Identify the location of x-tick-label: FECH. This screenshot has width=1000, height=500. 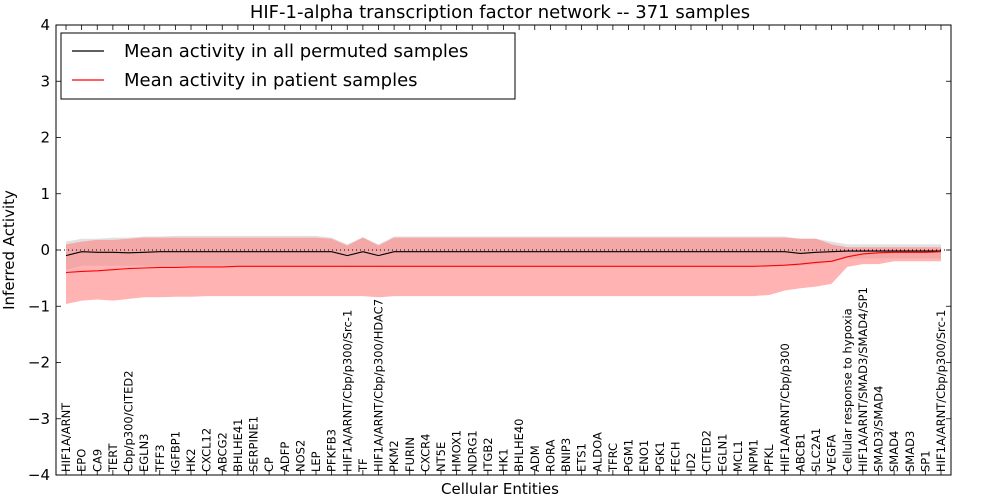
(675, 456).